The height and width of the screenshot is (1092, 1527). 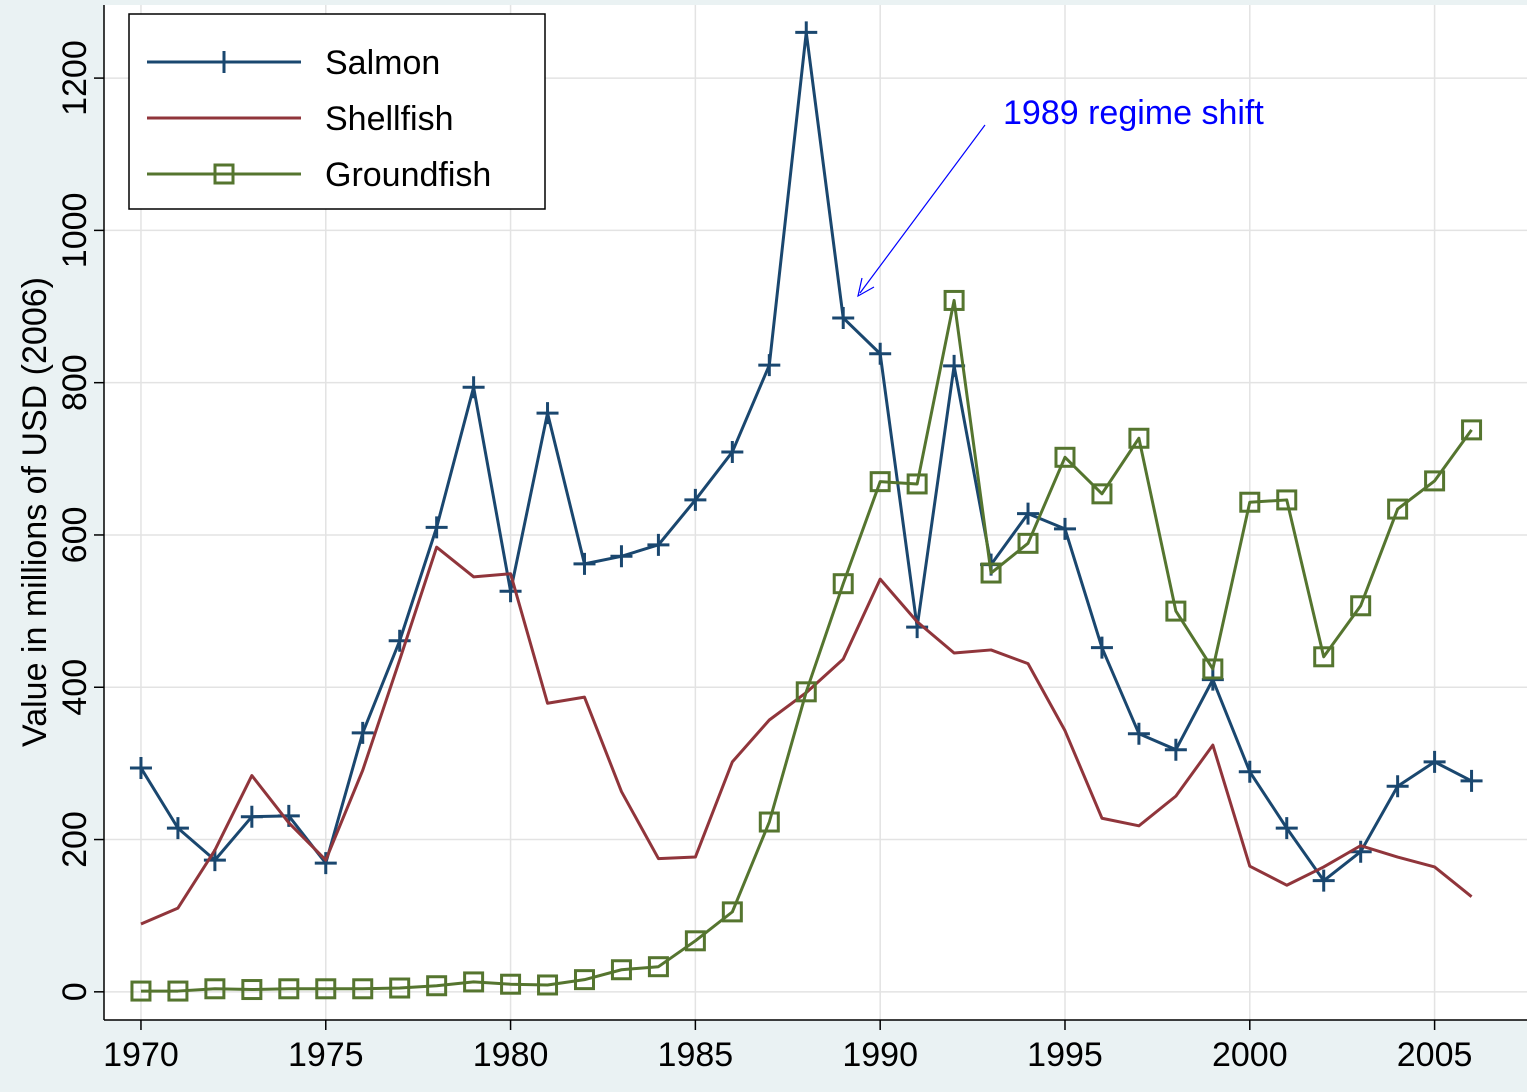 I want to click on x-tick-label: 1970, so click(x=141, y=1055).